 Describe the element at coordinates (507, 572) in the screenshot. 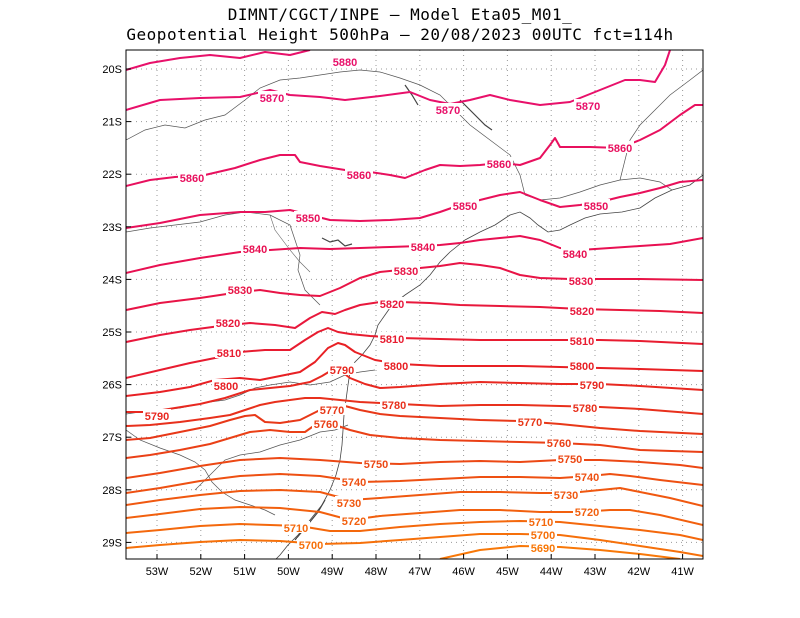

I see `lon-label: 45W` at that location.